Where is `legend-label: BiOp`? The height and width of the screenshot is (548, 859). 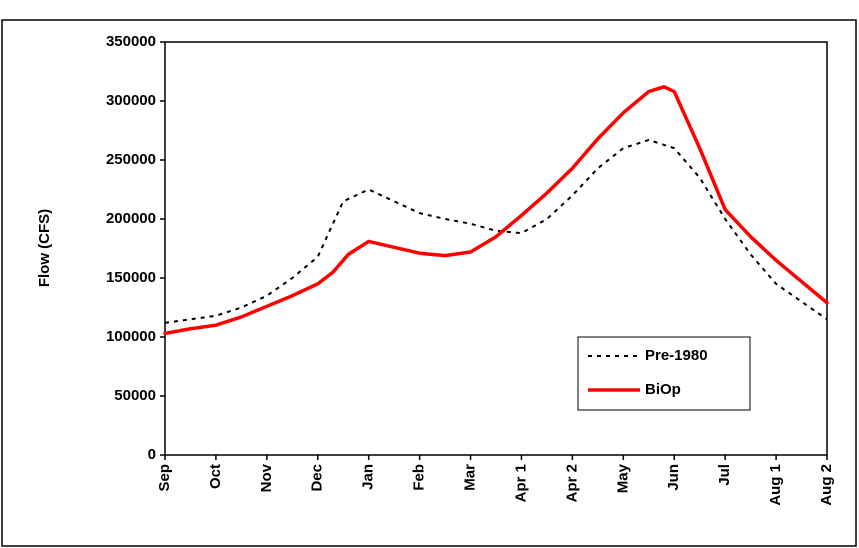 legend-label: BiOp is located at coordinates (663, 389).